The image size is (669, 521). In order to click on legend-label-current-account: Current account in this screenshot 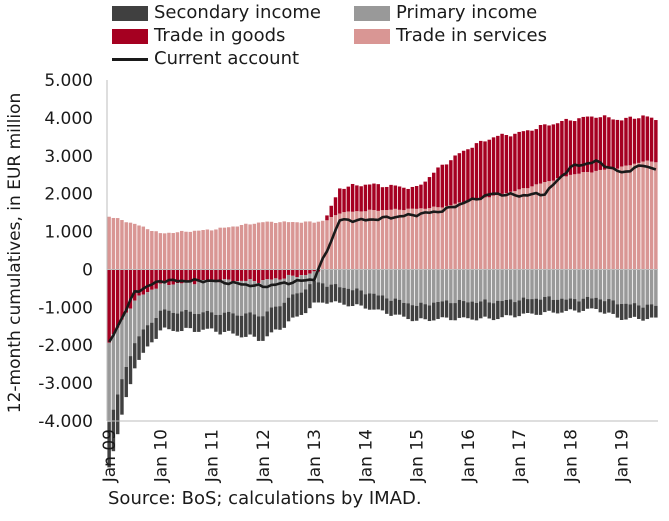, I will do `click(227, 58)`.